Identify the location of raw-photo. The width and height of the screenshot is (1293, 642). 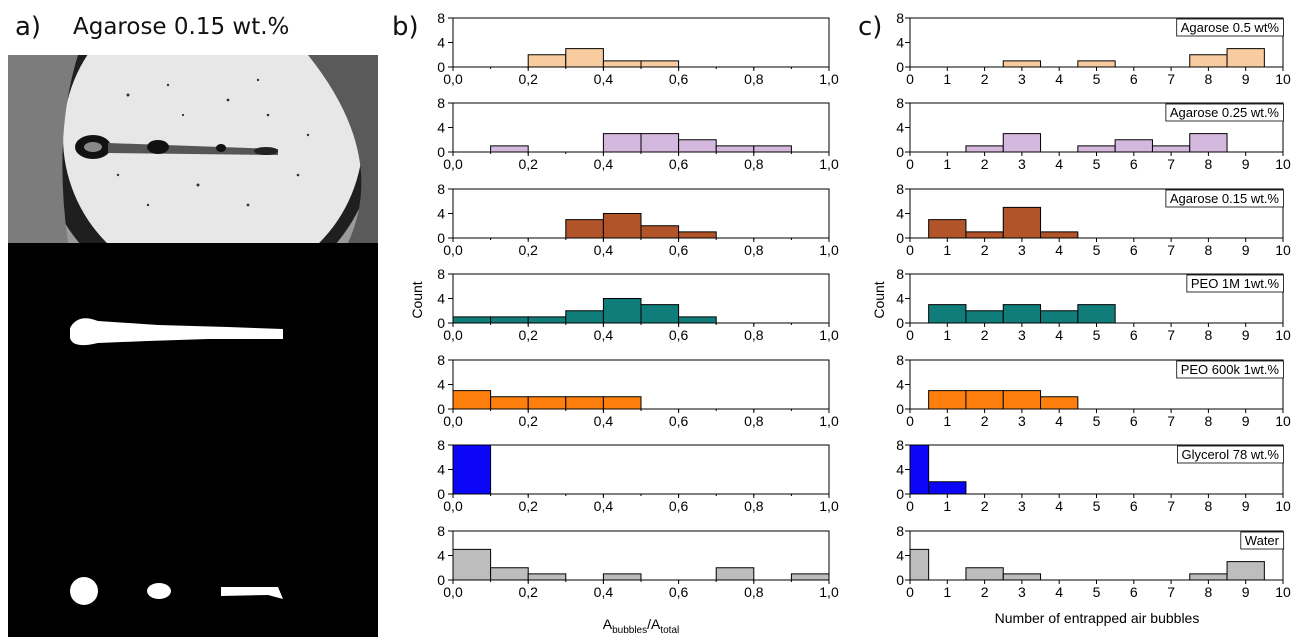
(193, 149).